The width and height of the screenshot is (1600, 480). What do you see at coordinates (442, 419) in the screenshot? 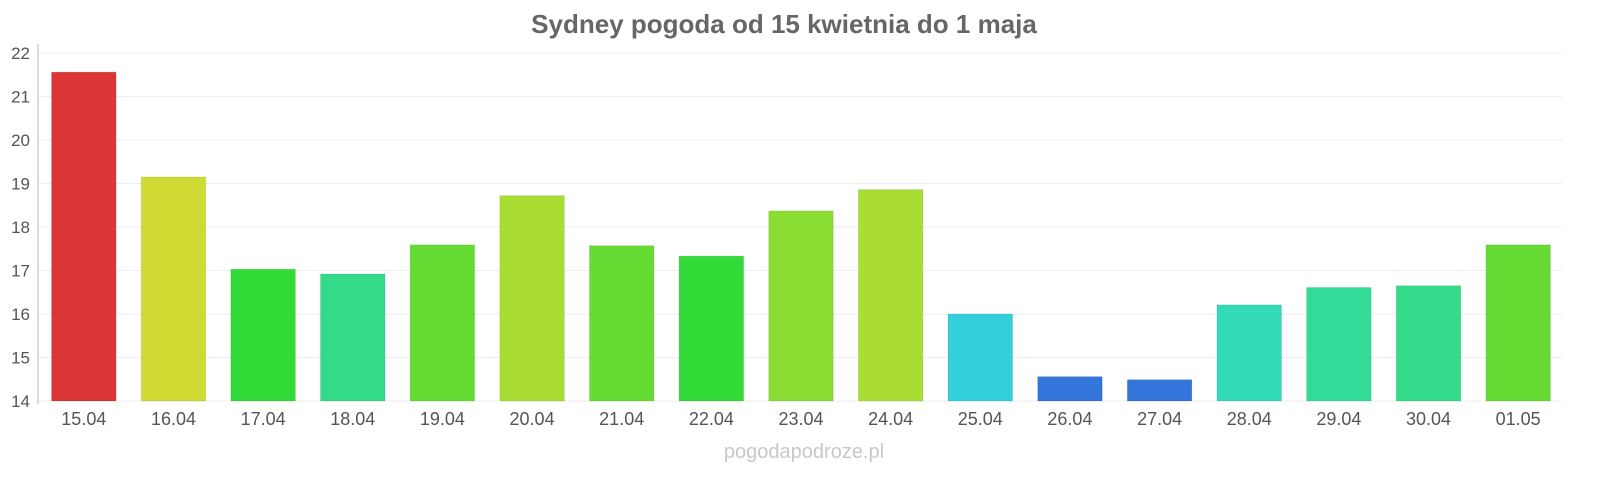
I see `x-tick-label: 19.04` at bounding box center [442, 419].